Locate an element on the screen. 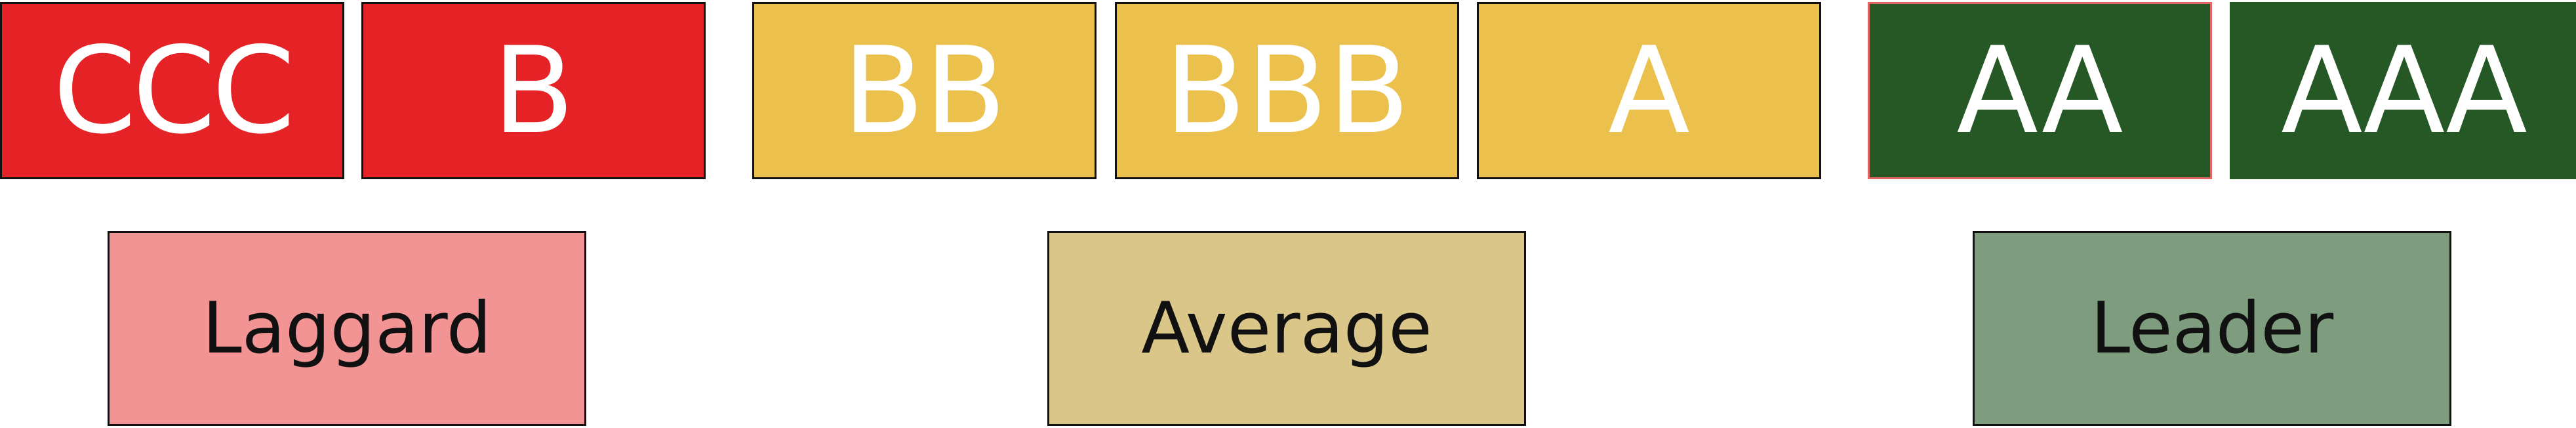 Image resolution: width=2576 pixels, height=428 pixels. rating-bbb-box: BBB is located at coordinates (1287, 90).